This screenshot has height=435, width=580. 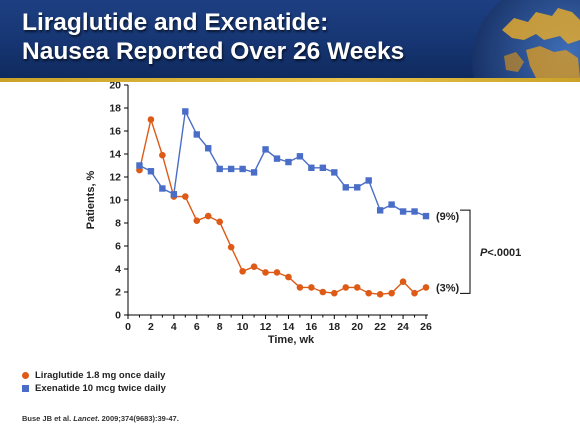 I want to click on y-tick-label: 0, so click(x=118, y=316).